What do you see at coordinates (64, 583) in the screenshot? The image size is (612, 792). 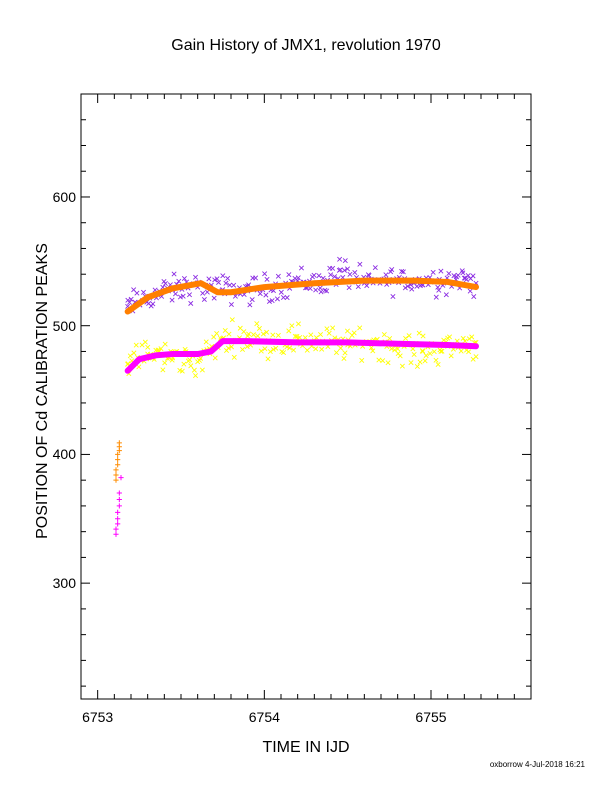 I see `y-tick-label: 300` at bounding box center [64, 583].